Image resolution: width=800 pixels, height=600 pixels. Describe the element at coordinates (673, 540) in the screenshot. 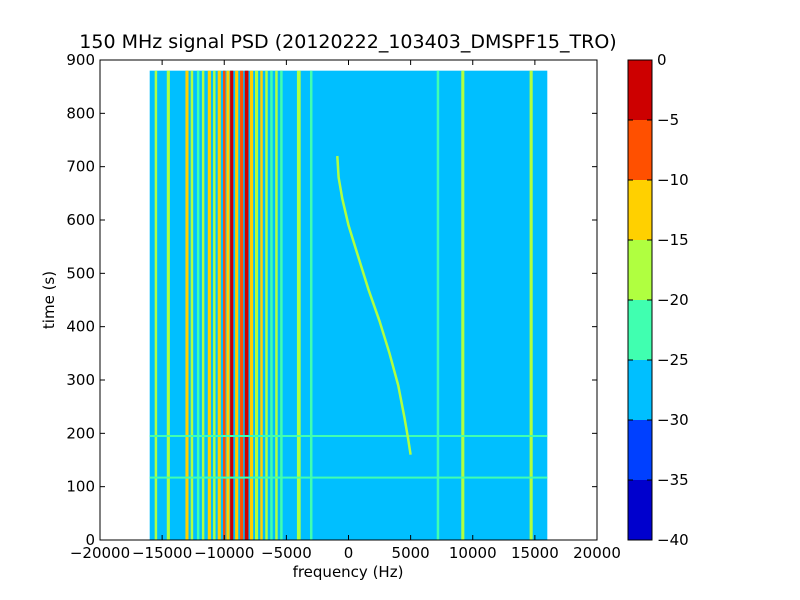

I see `colorbar-tick-label: −40` at that location.